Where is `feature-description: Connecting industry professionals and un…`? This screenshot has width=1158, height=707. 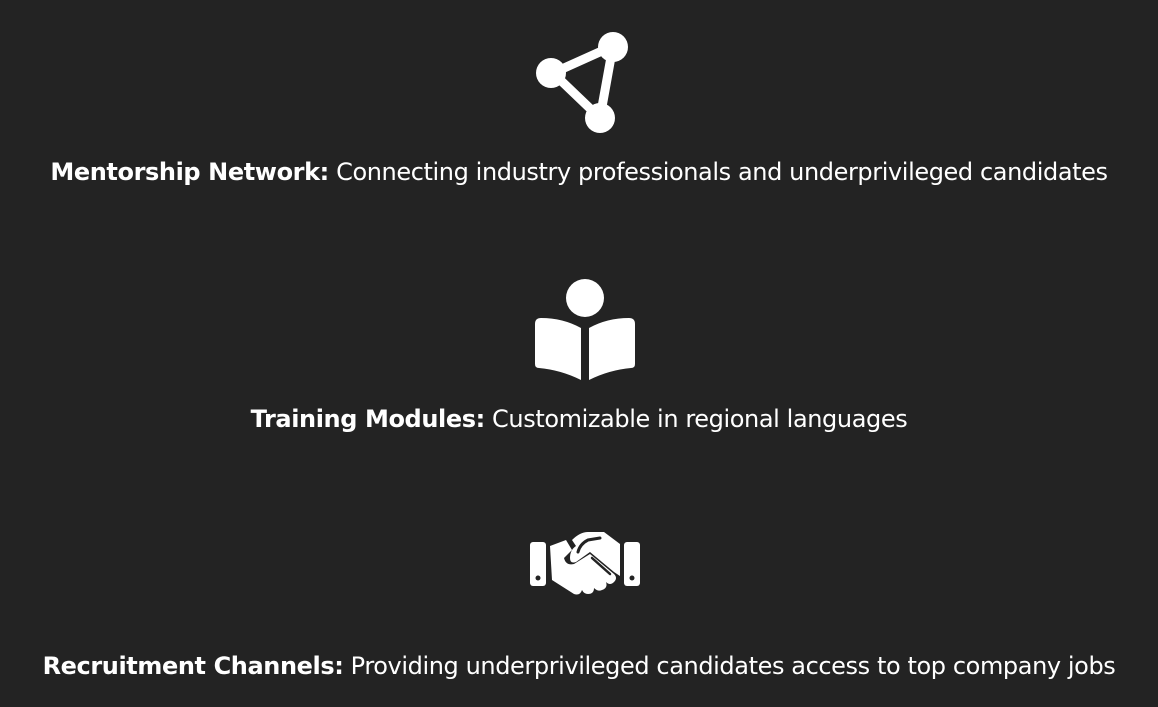
feature-description: Connecting industry professionals and un… is located at coordinates (722, 172).